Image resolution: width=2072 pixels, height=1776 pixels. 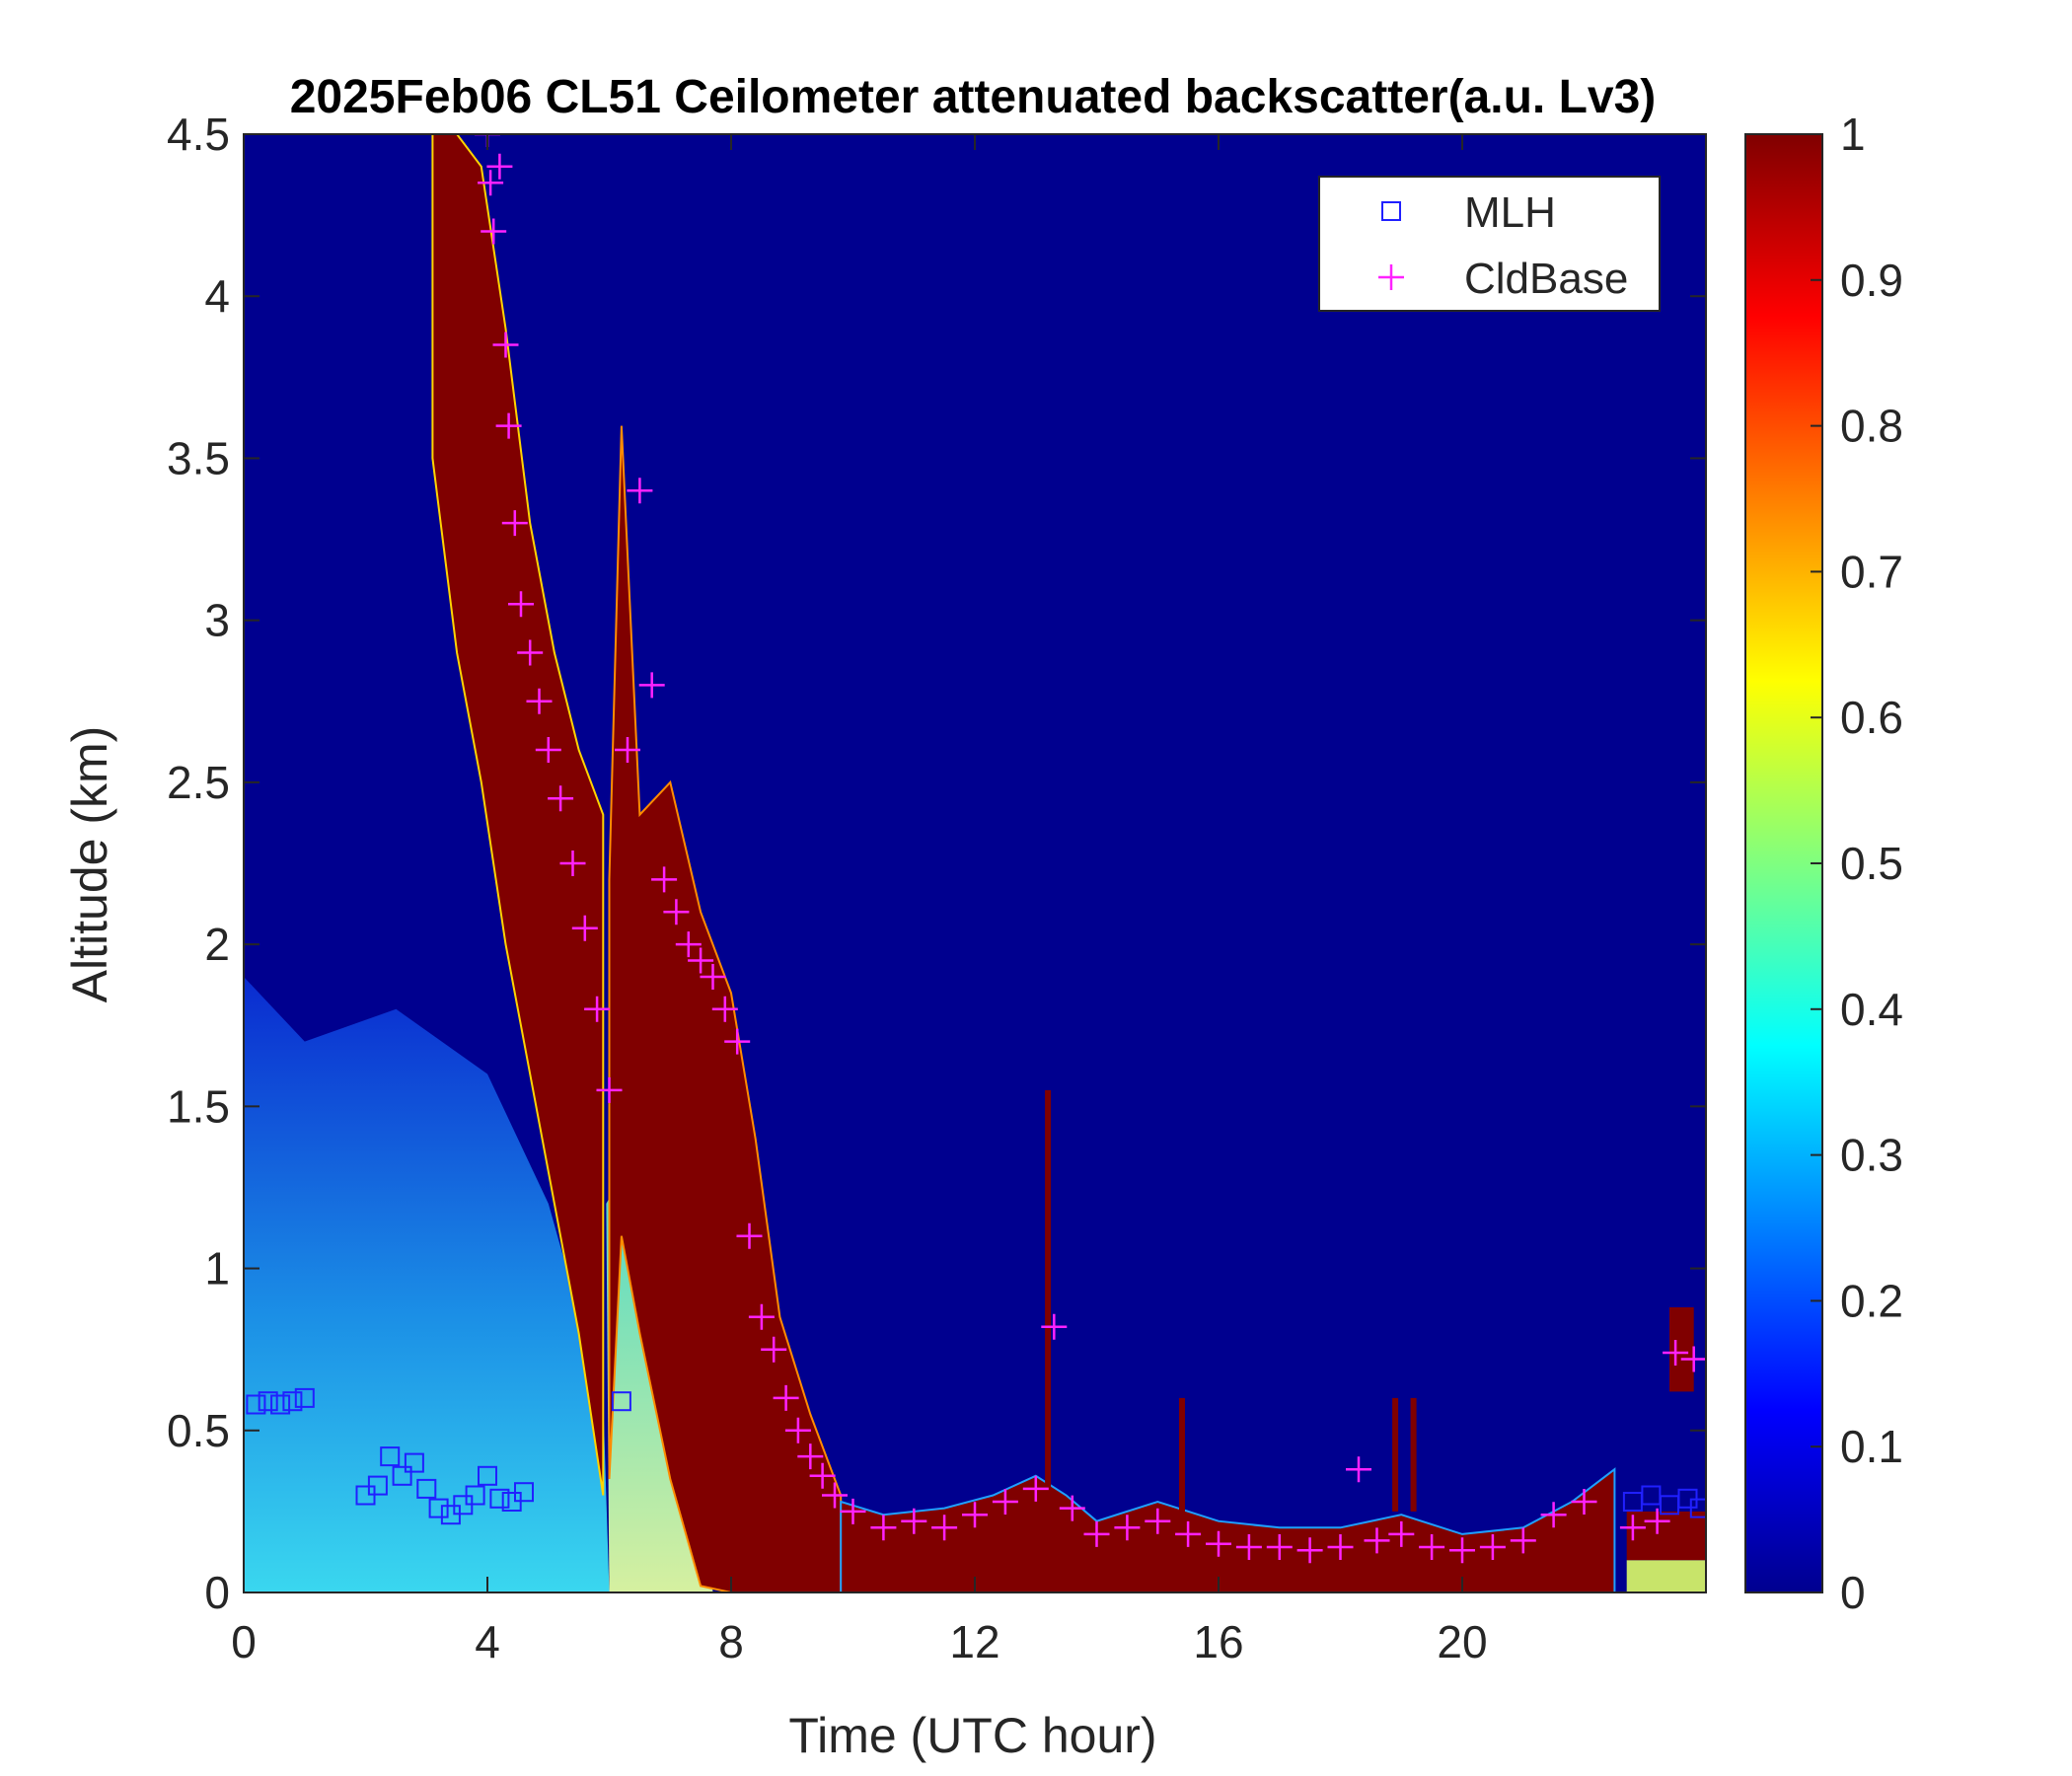 I want to click on late-surface-layer, so click(x=1666, y=1536).